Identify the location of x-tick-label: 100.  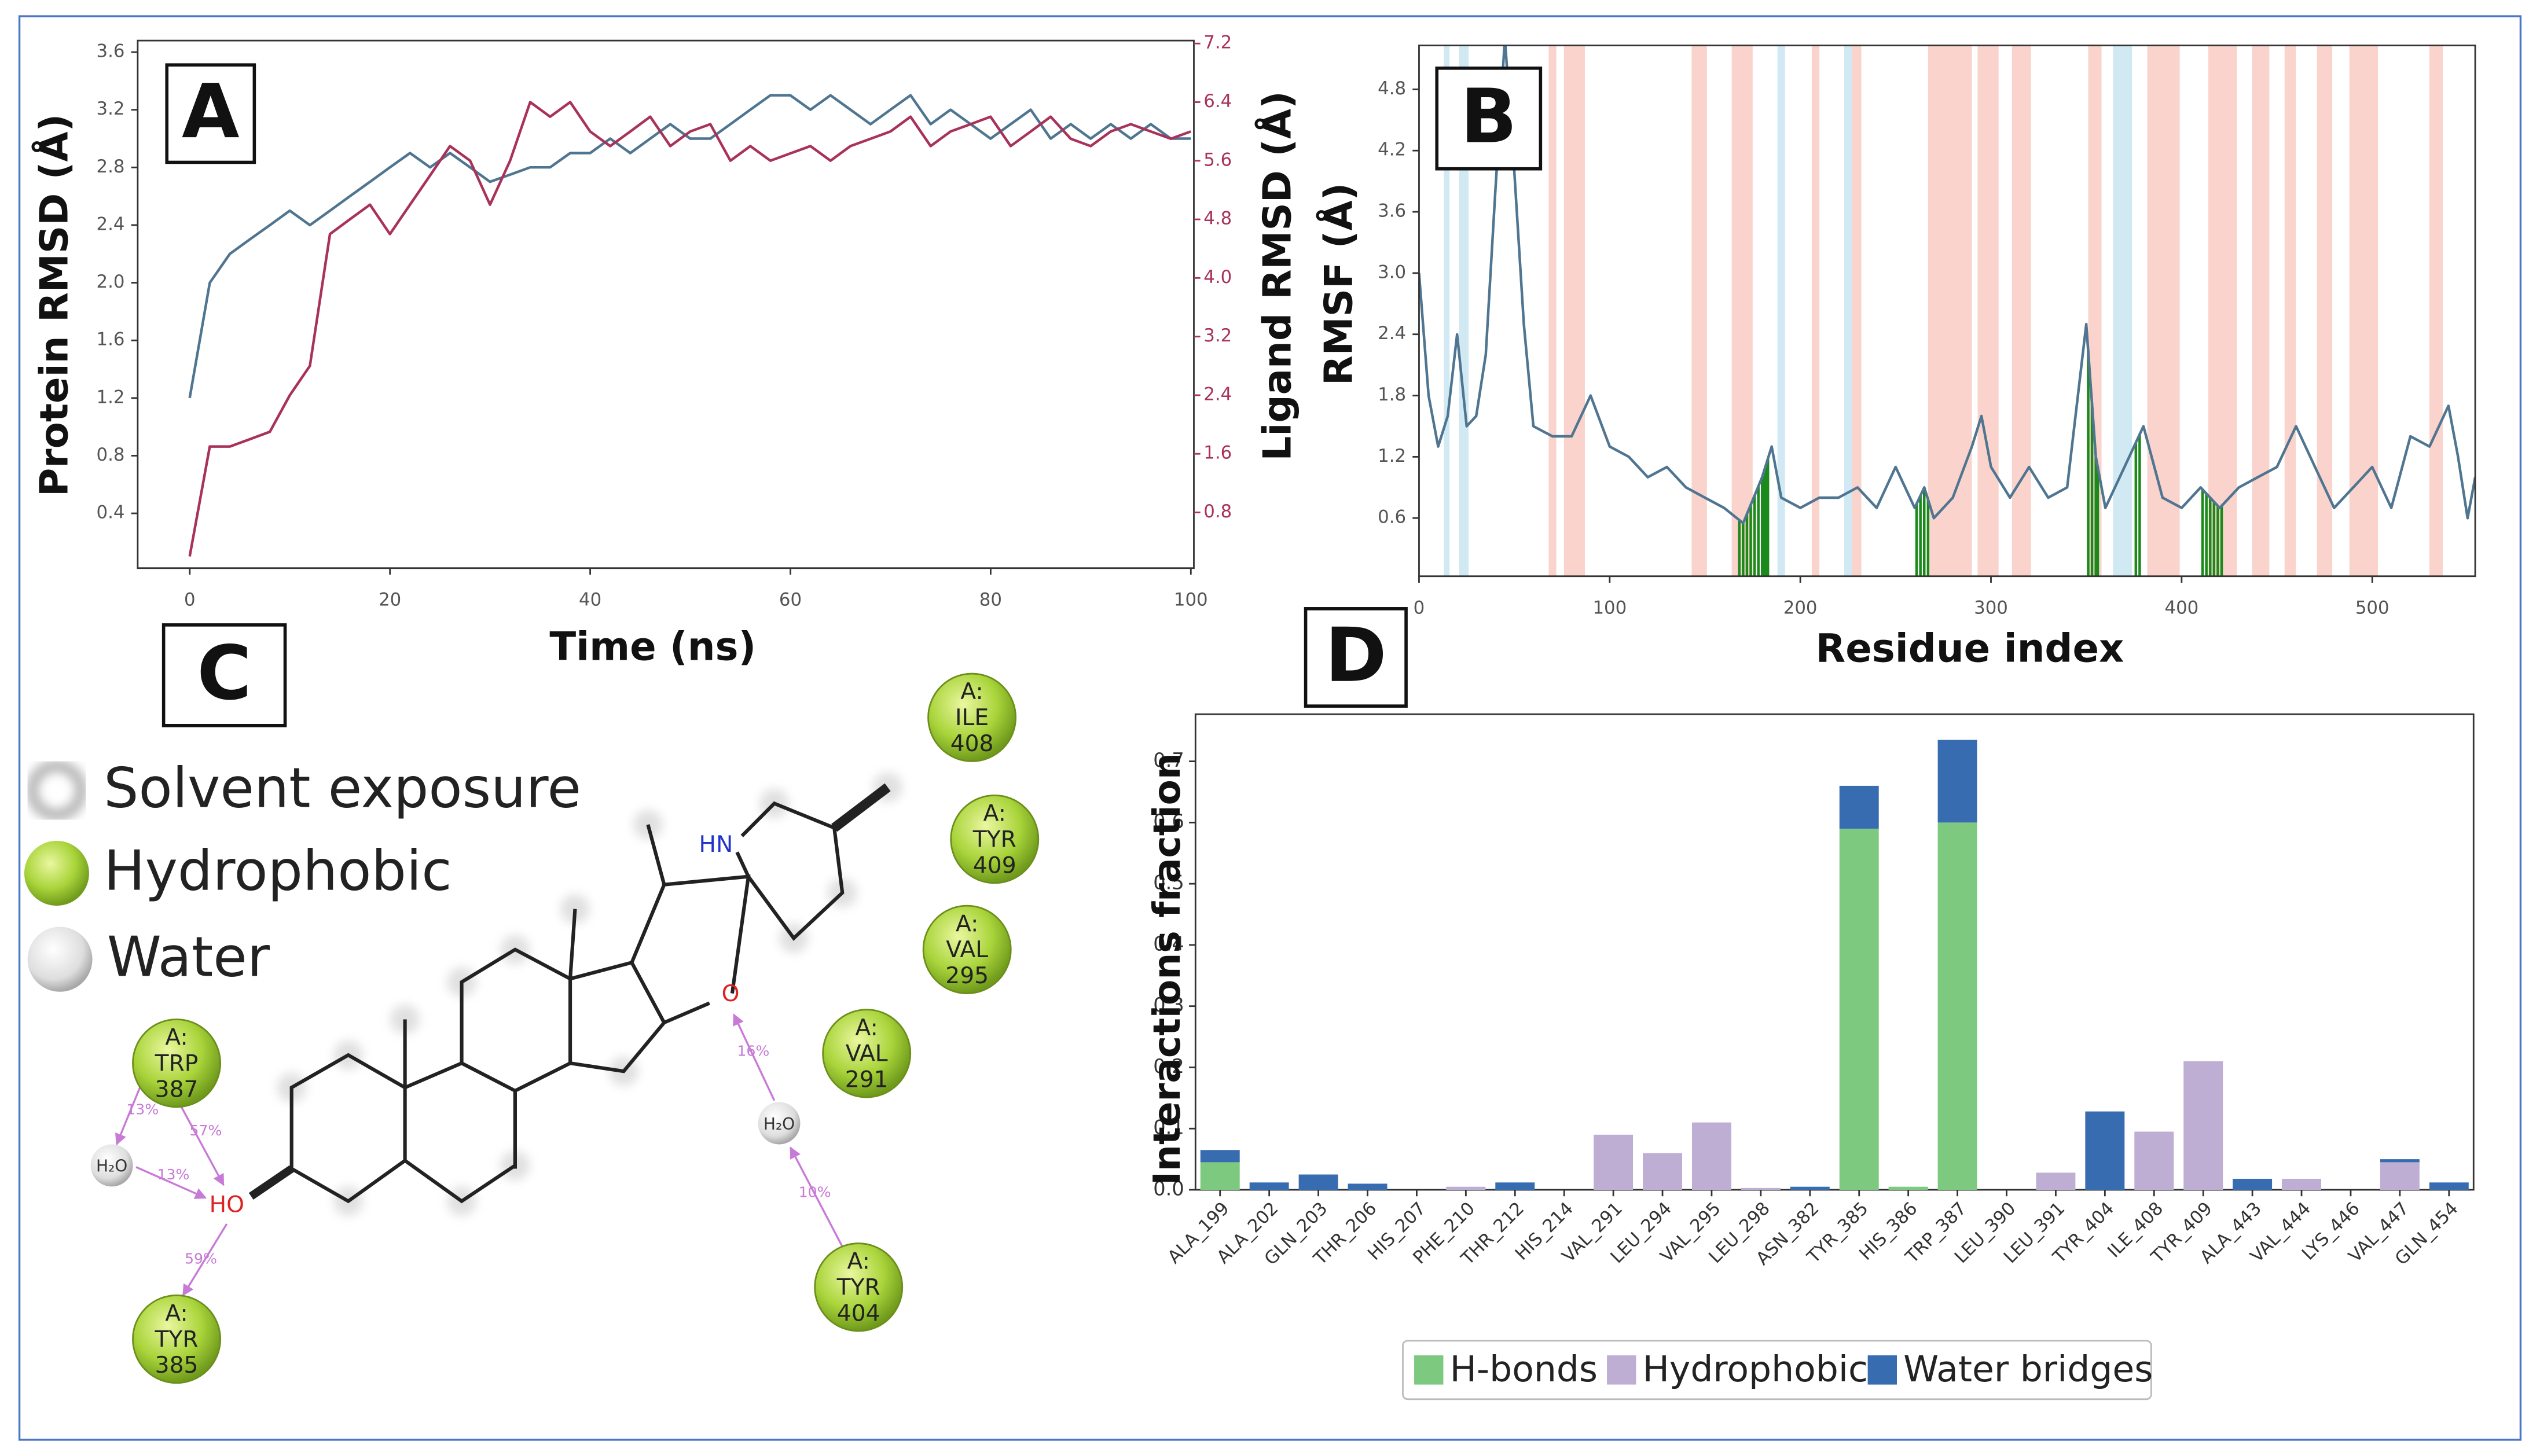
(1609, 608).